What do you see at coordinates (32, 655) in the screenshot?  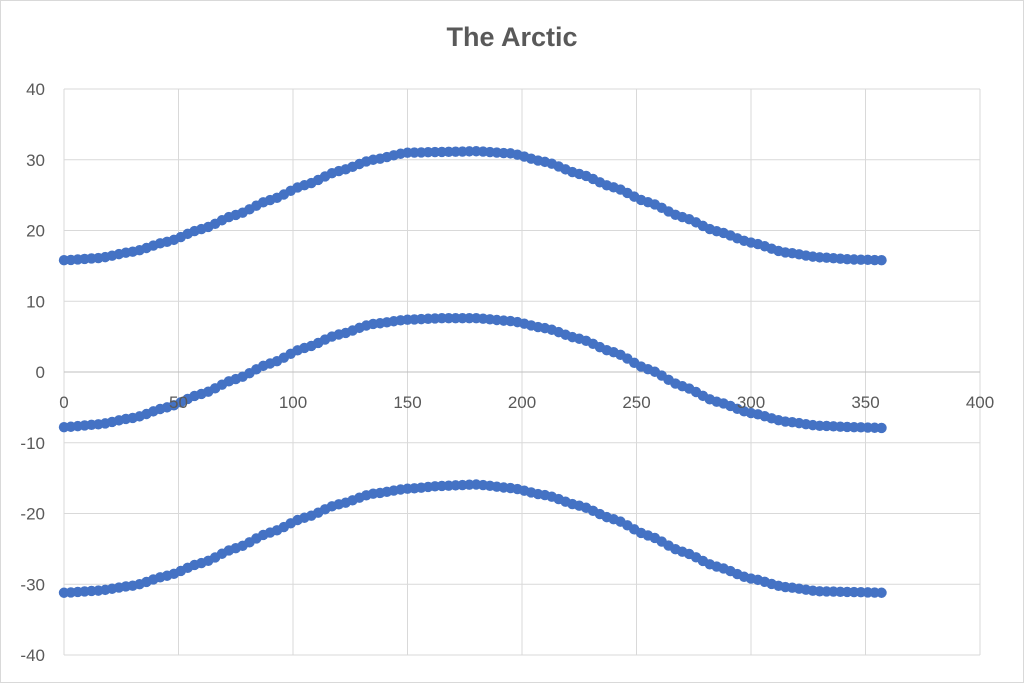 I see `y-tick-label: -40` at bounding box center [32, 655].